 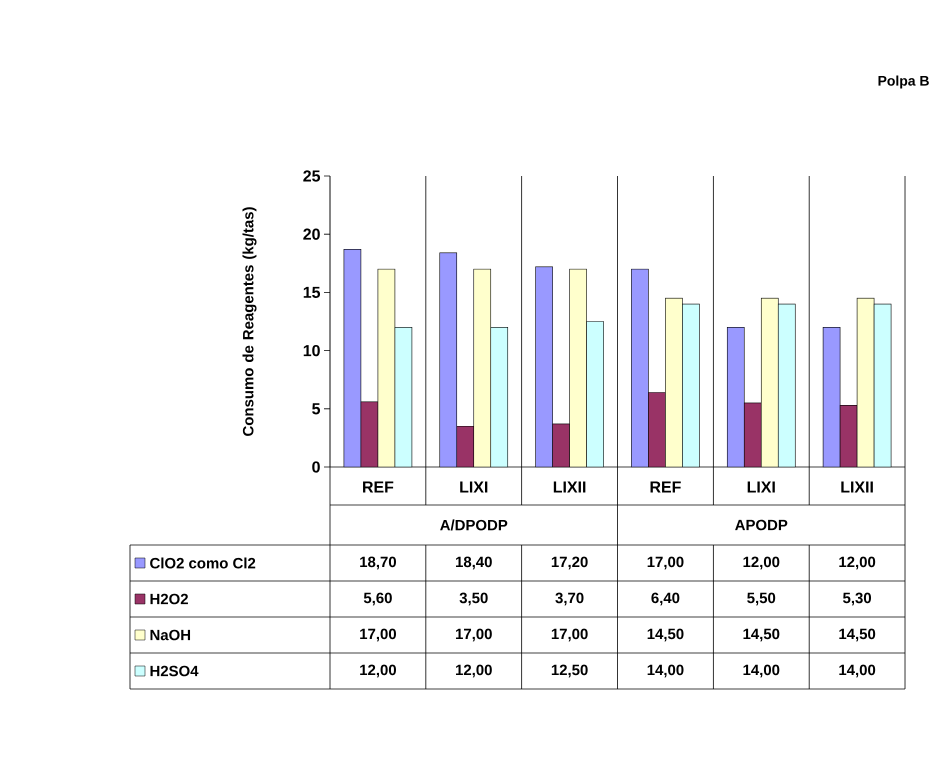 I want to click on legend-label: NaOH, so click(x=170, y=635).